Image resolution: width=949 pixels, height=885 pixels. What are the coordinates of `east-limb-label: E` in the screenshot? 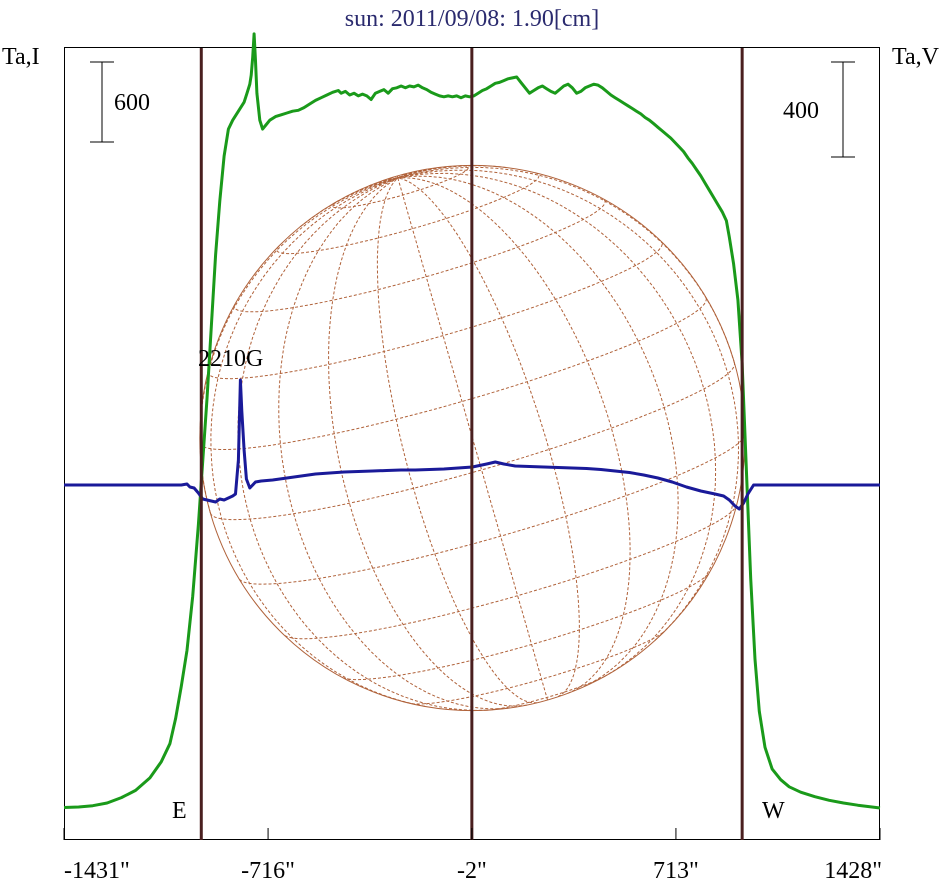 It's located at (179, 811).